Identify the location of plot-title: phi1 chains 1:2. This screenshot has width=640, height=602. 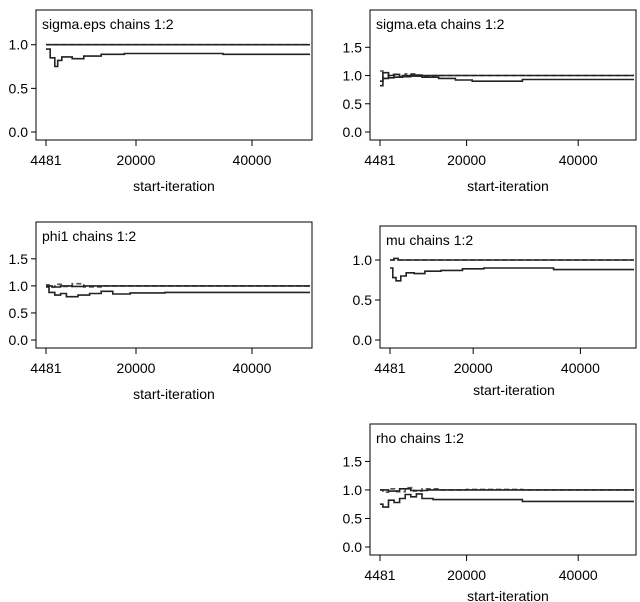
(89, 236).